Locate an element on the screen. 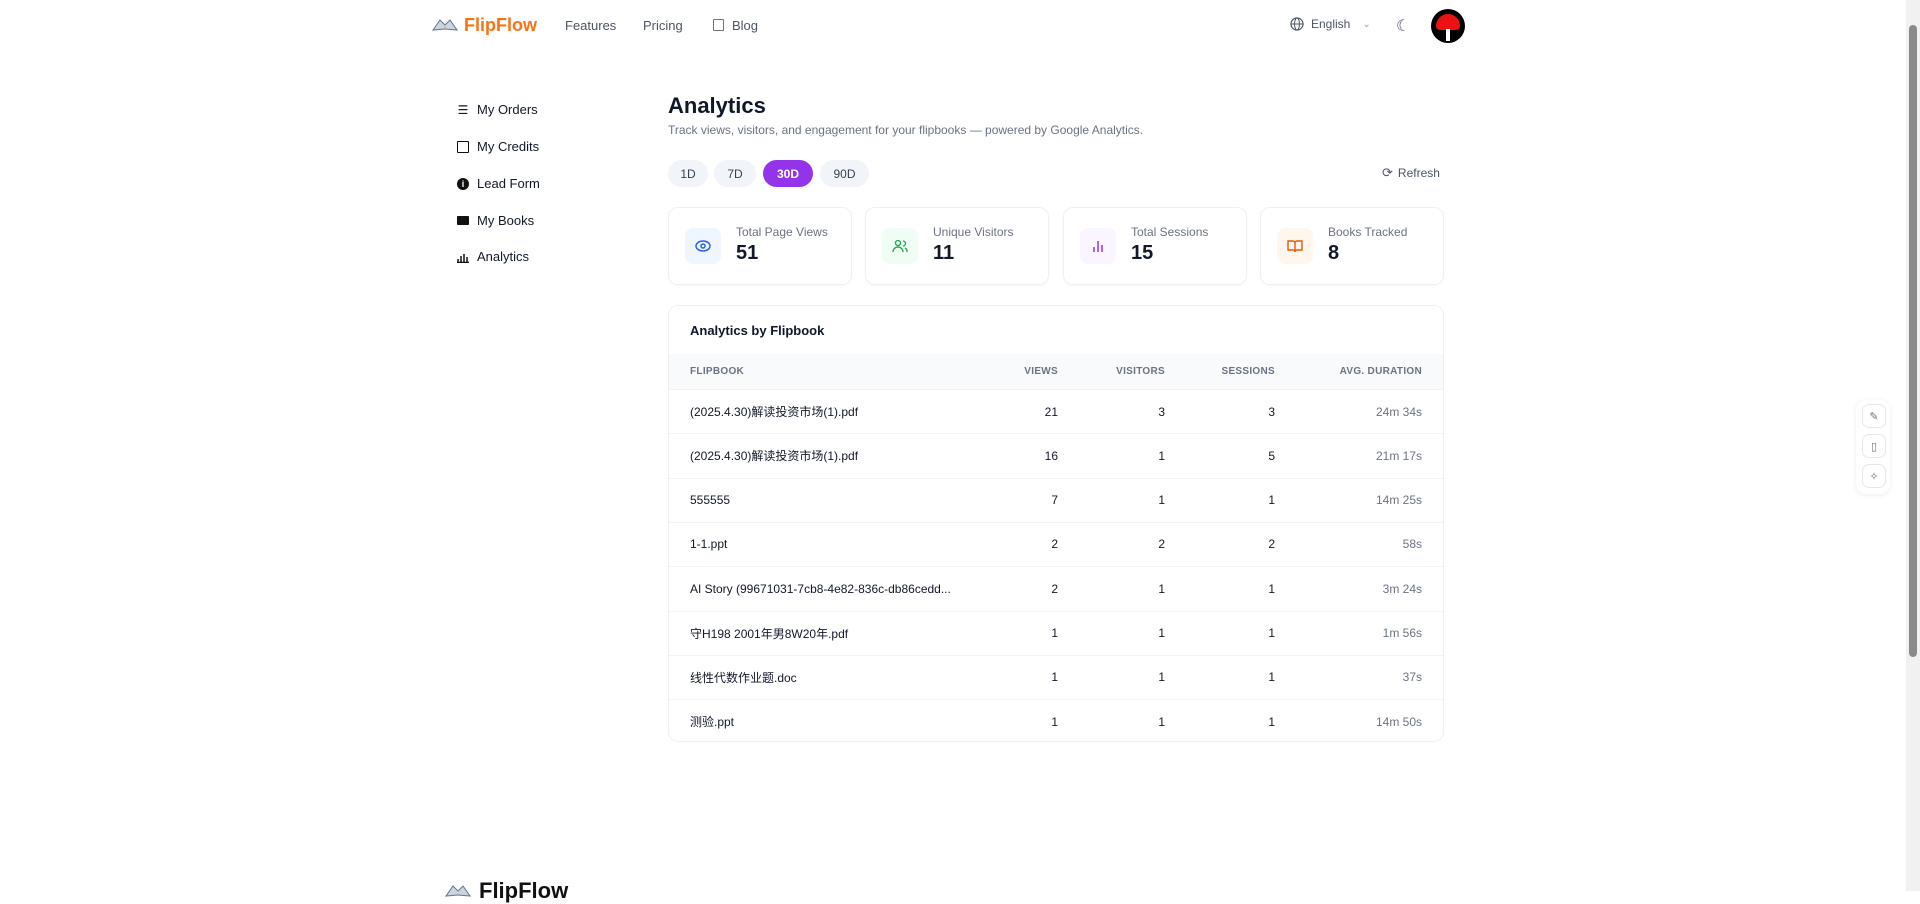 Image resolution: width=1920 pixels, height=904 pixels. visitors: 3 is located at coordinates (1161, 411).